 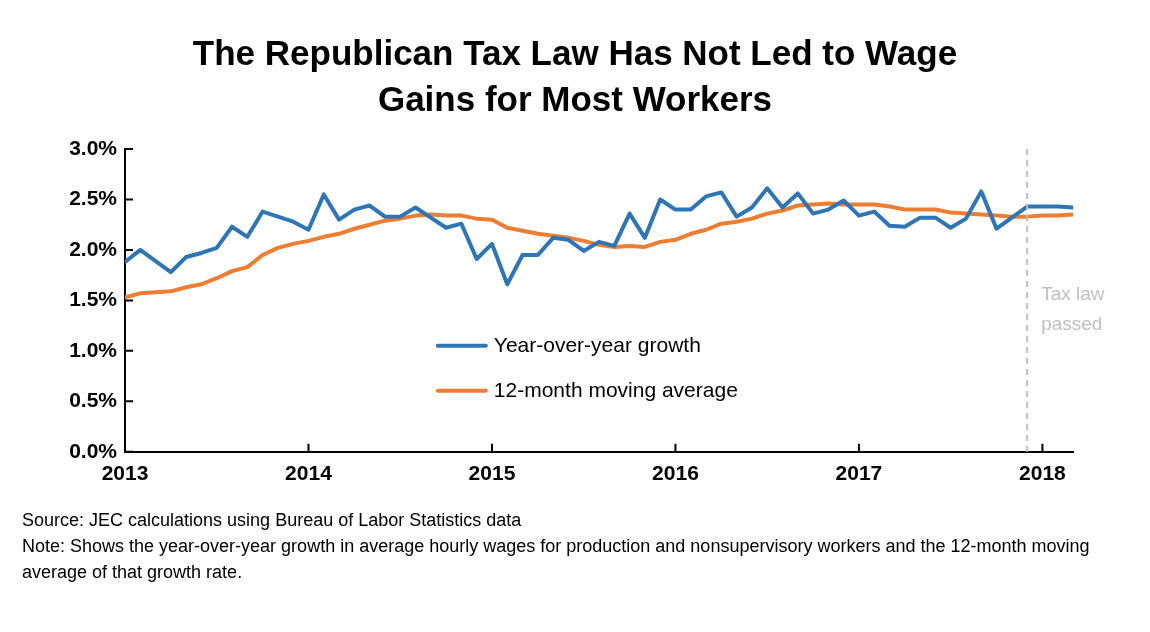 I want to click on source-note: Source: JEC calculations using Bureau of Labor Statistics data, so click(x=272, y=520).